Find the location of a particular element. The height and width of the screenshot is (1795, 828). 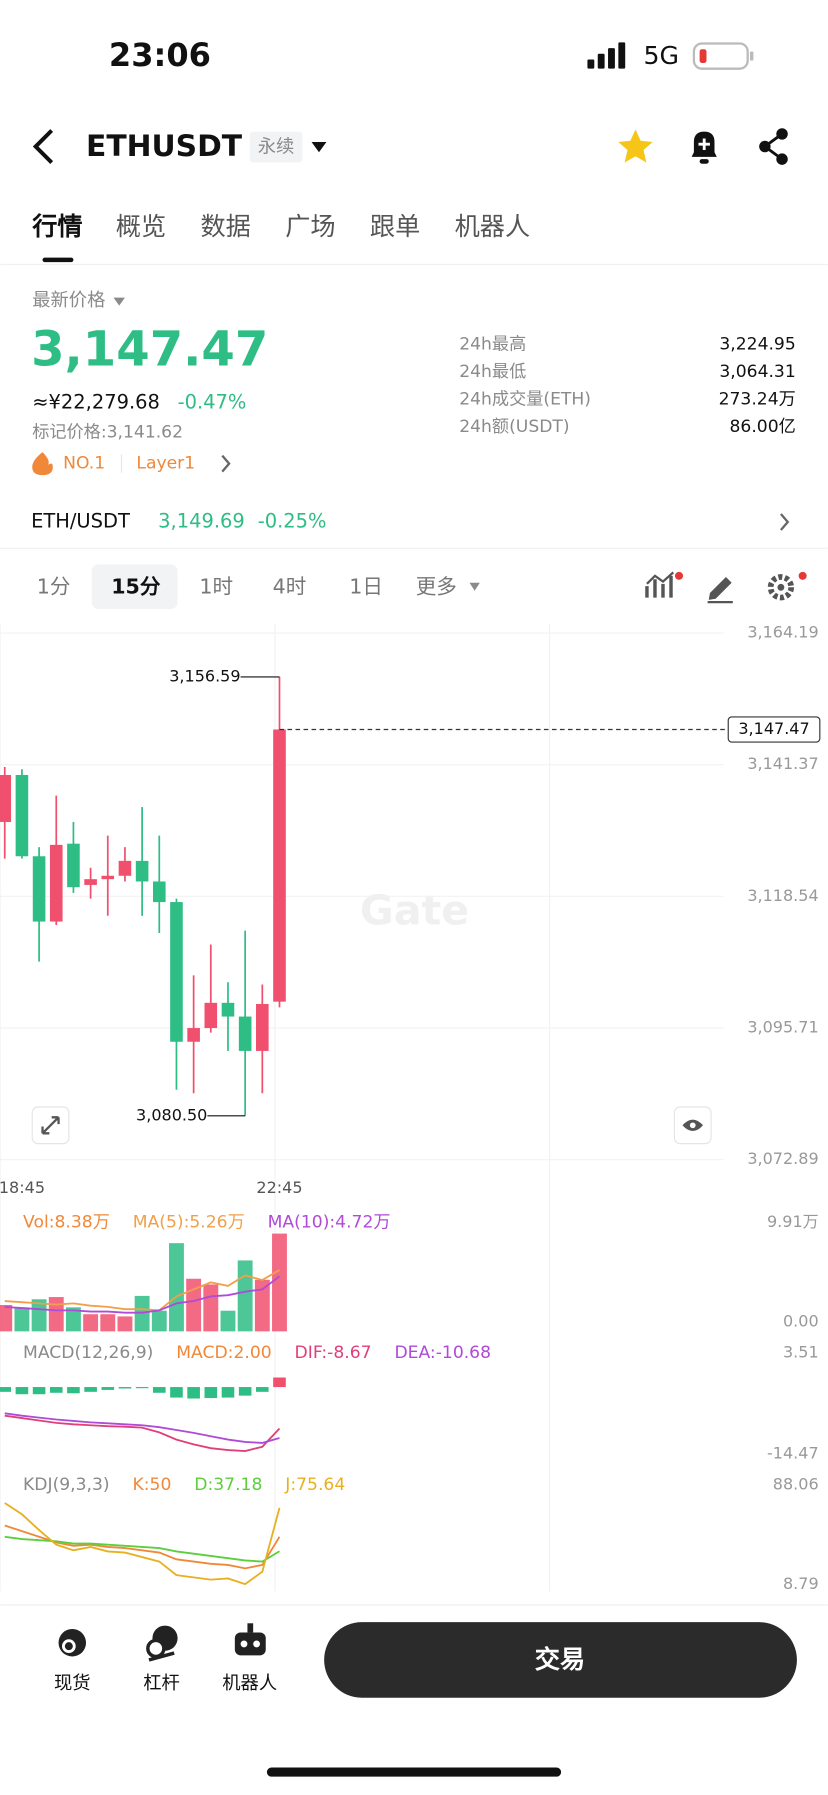

contract-type: 永续 is located at coordinates (276, 147).